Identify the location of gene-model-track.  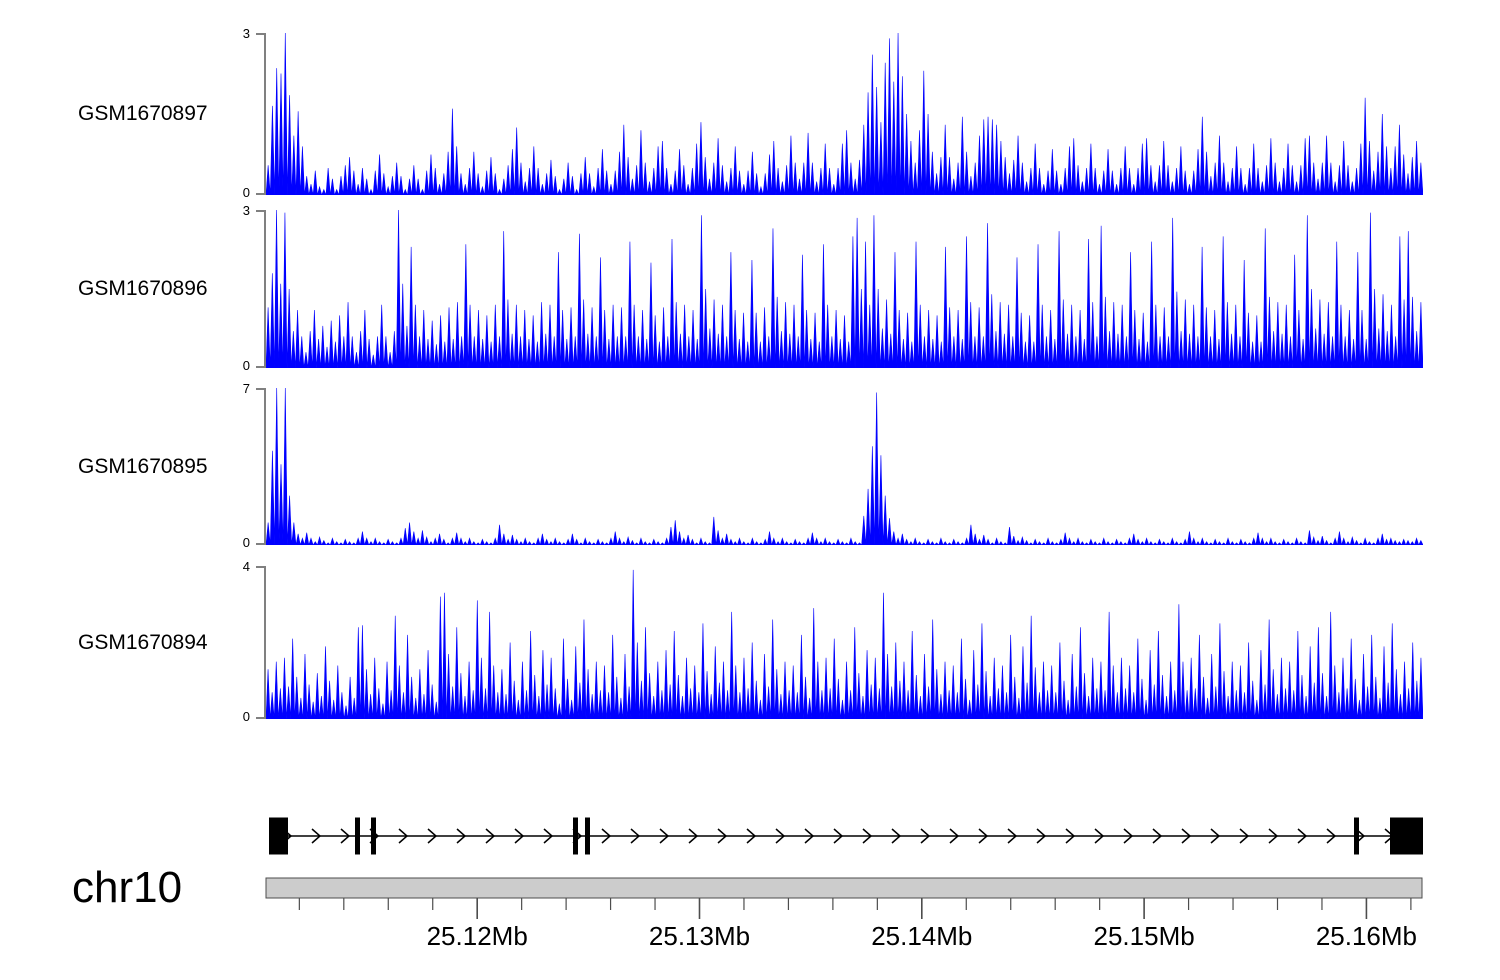
(750, 836).